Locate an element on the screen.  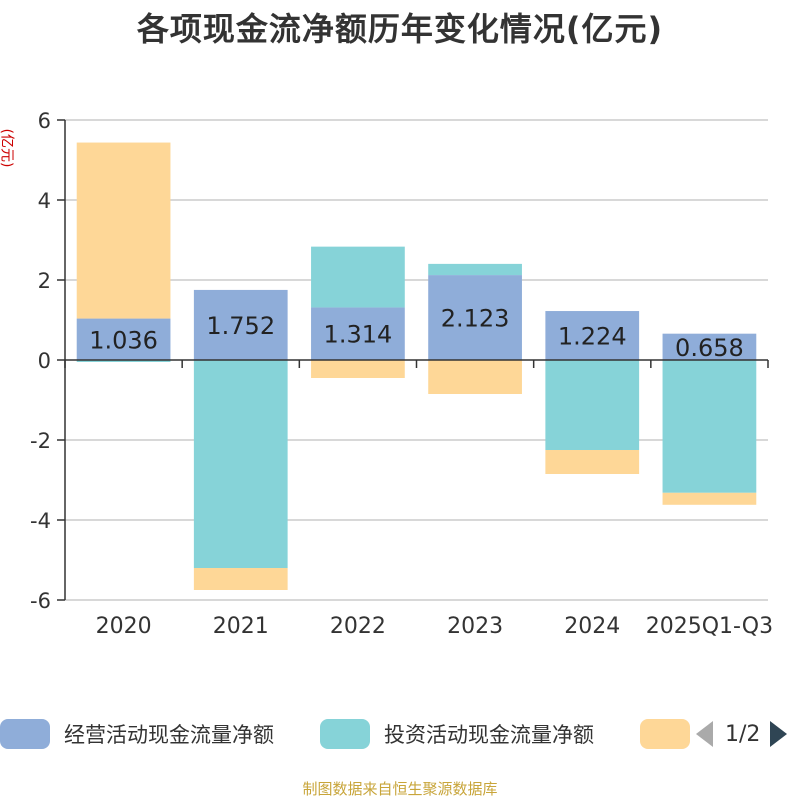
x-tick-label: 2022 is located at coordinates (358, 626).